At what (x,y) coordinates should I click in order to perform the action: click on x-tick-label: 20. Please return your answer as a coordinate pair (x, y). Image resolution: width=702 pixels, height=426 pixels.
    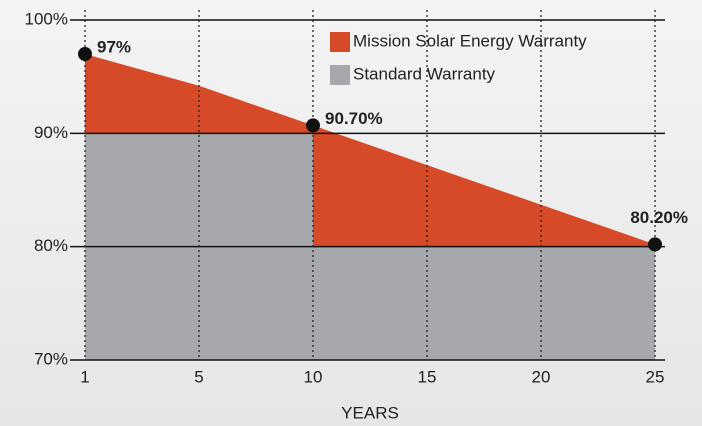
    Looking at the image, I should click on (541, 376).